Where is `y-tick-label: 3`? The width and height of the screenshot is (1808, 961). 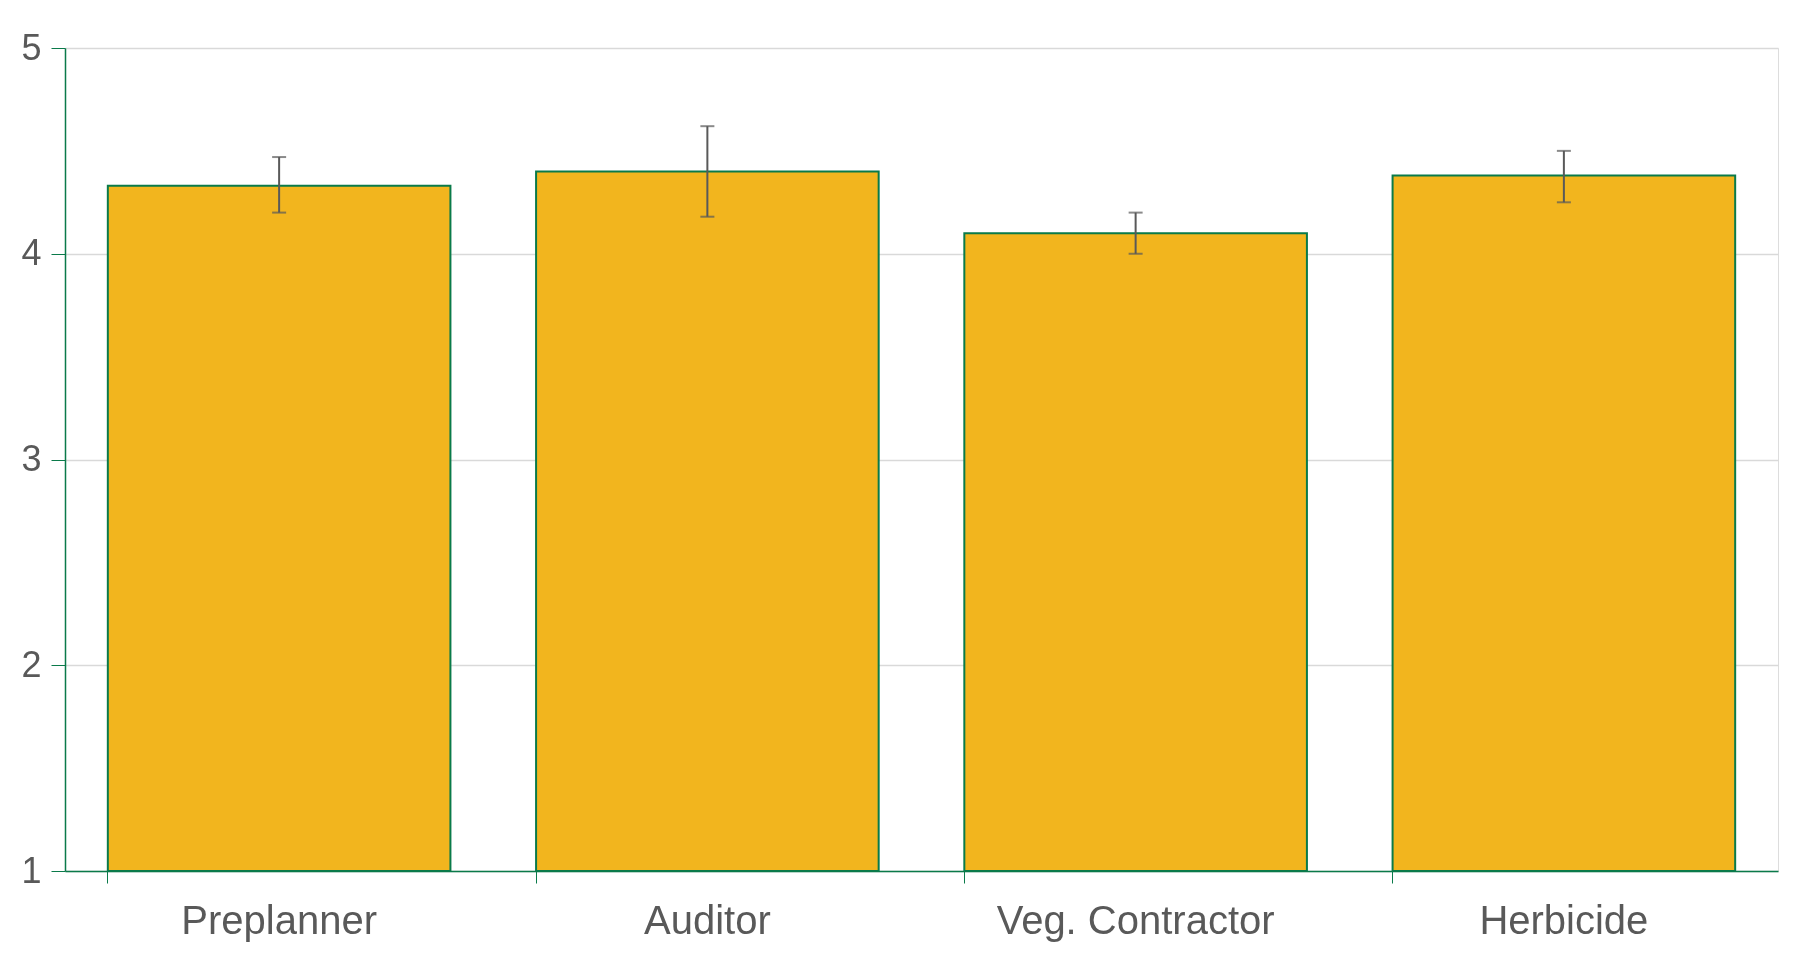 y-tick-label: 3 is located at coordinates (31, 458).